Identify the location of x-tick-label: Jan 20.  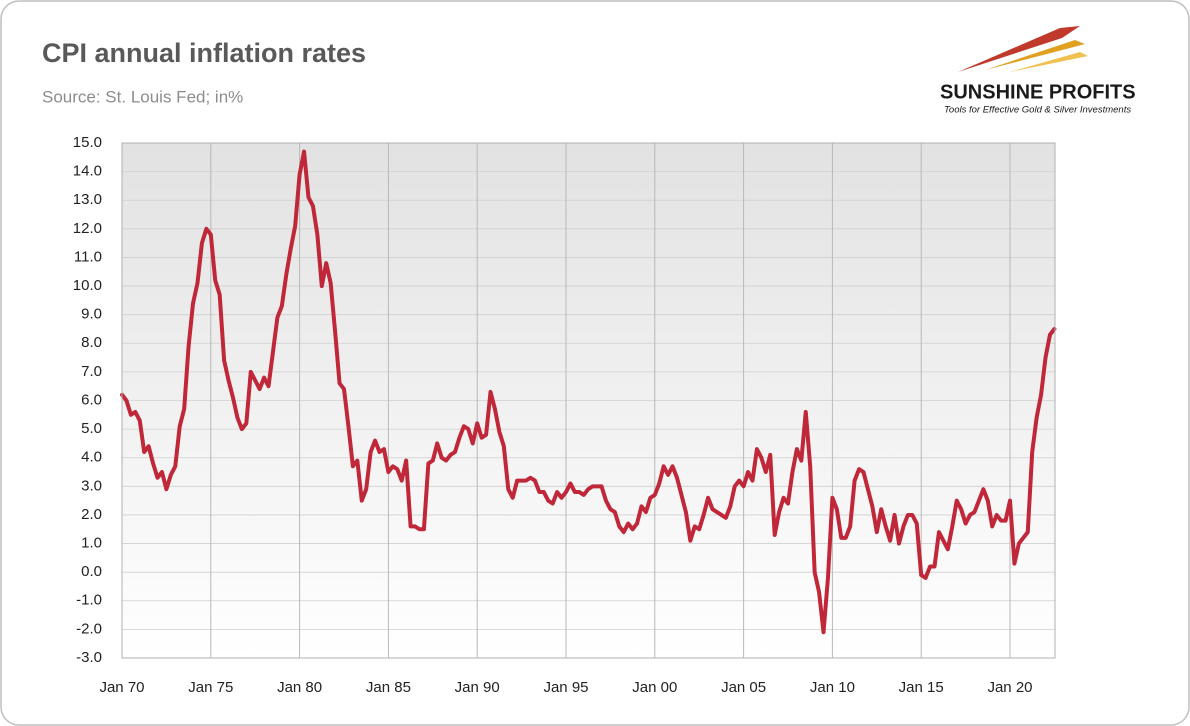
(1009, 687).